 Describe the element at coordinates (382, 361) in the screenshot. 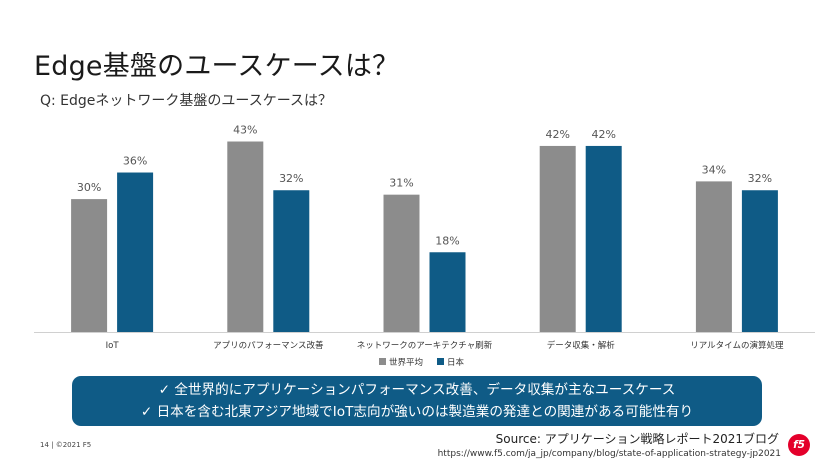

I see `legend-swatch-world` at that location.